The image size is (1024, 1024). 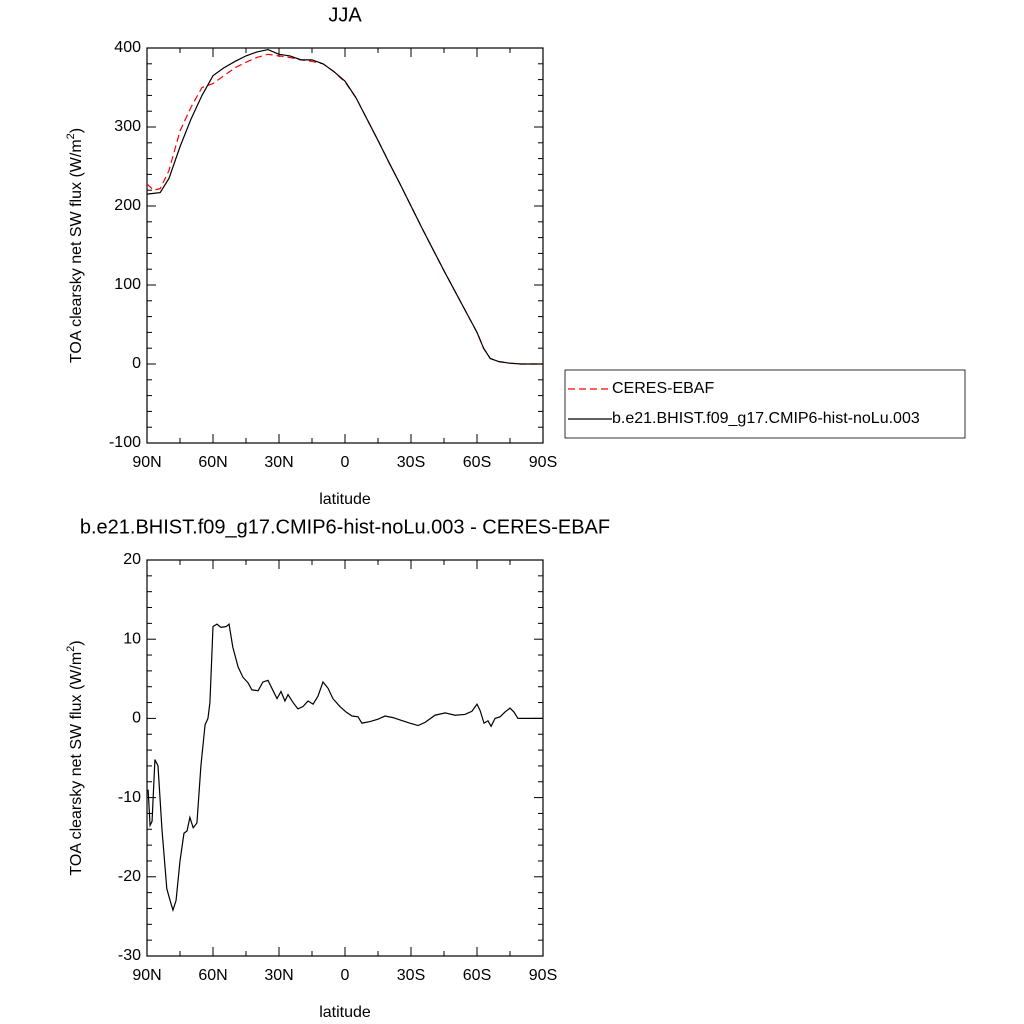 What do you see at coordinates (129, 876) in the screenshot?
I see `y-tick-label: -20` at bounding box center [129, 876].